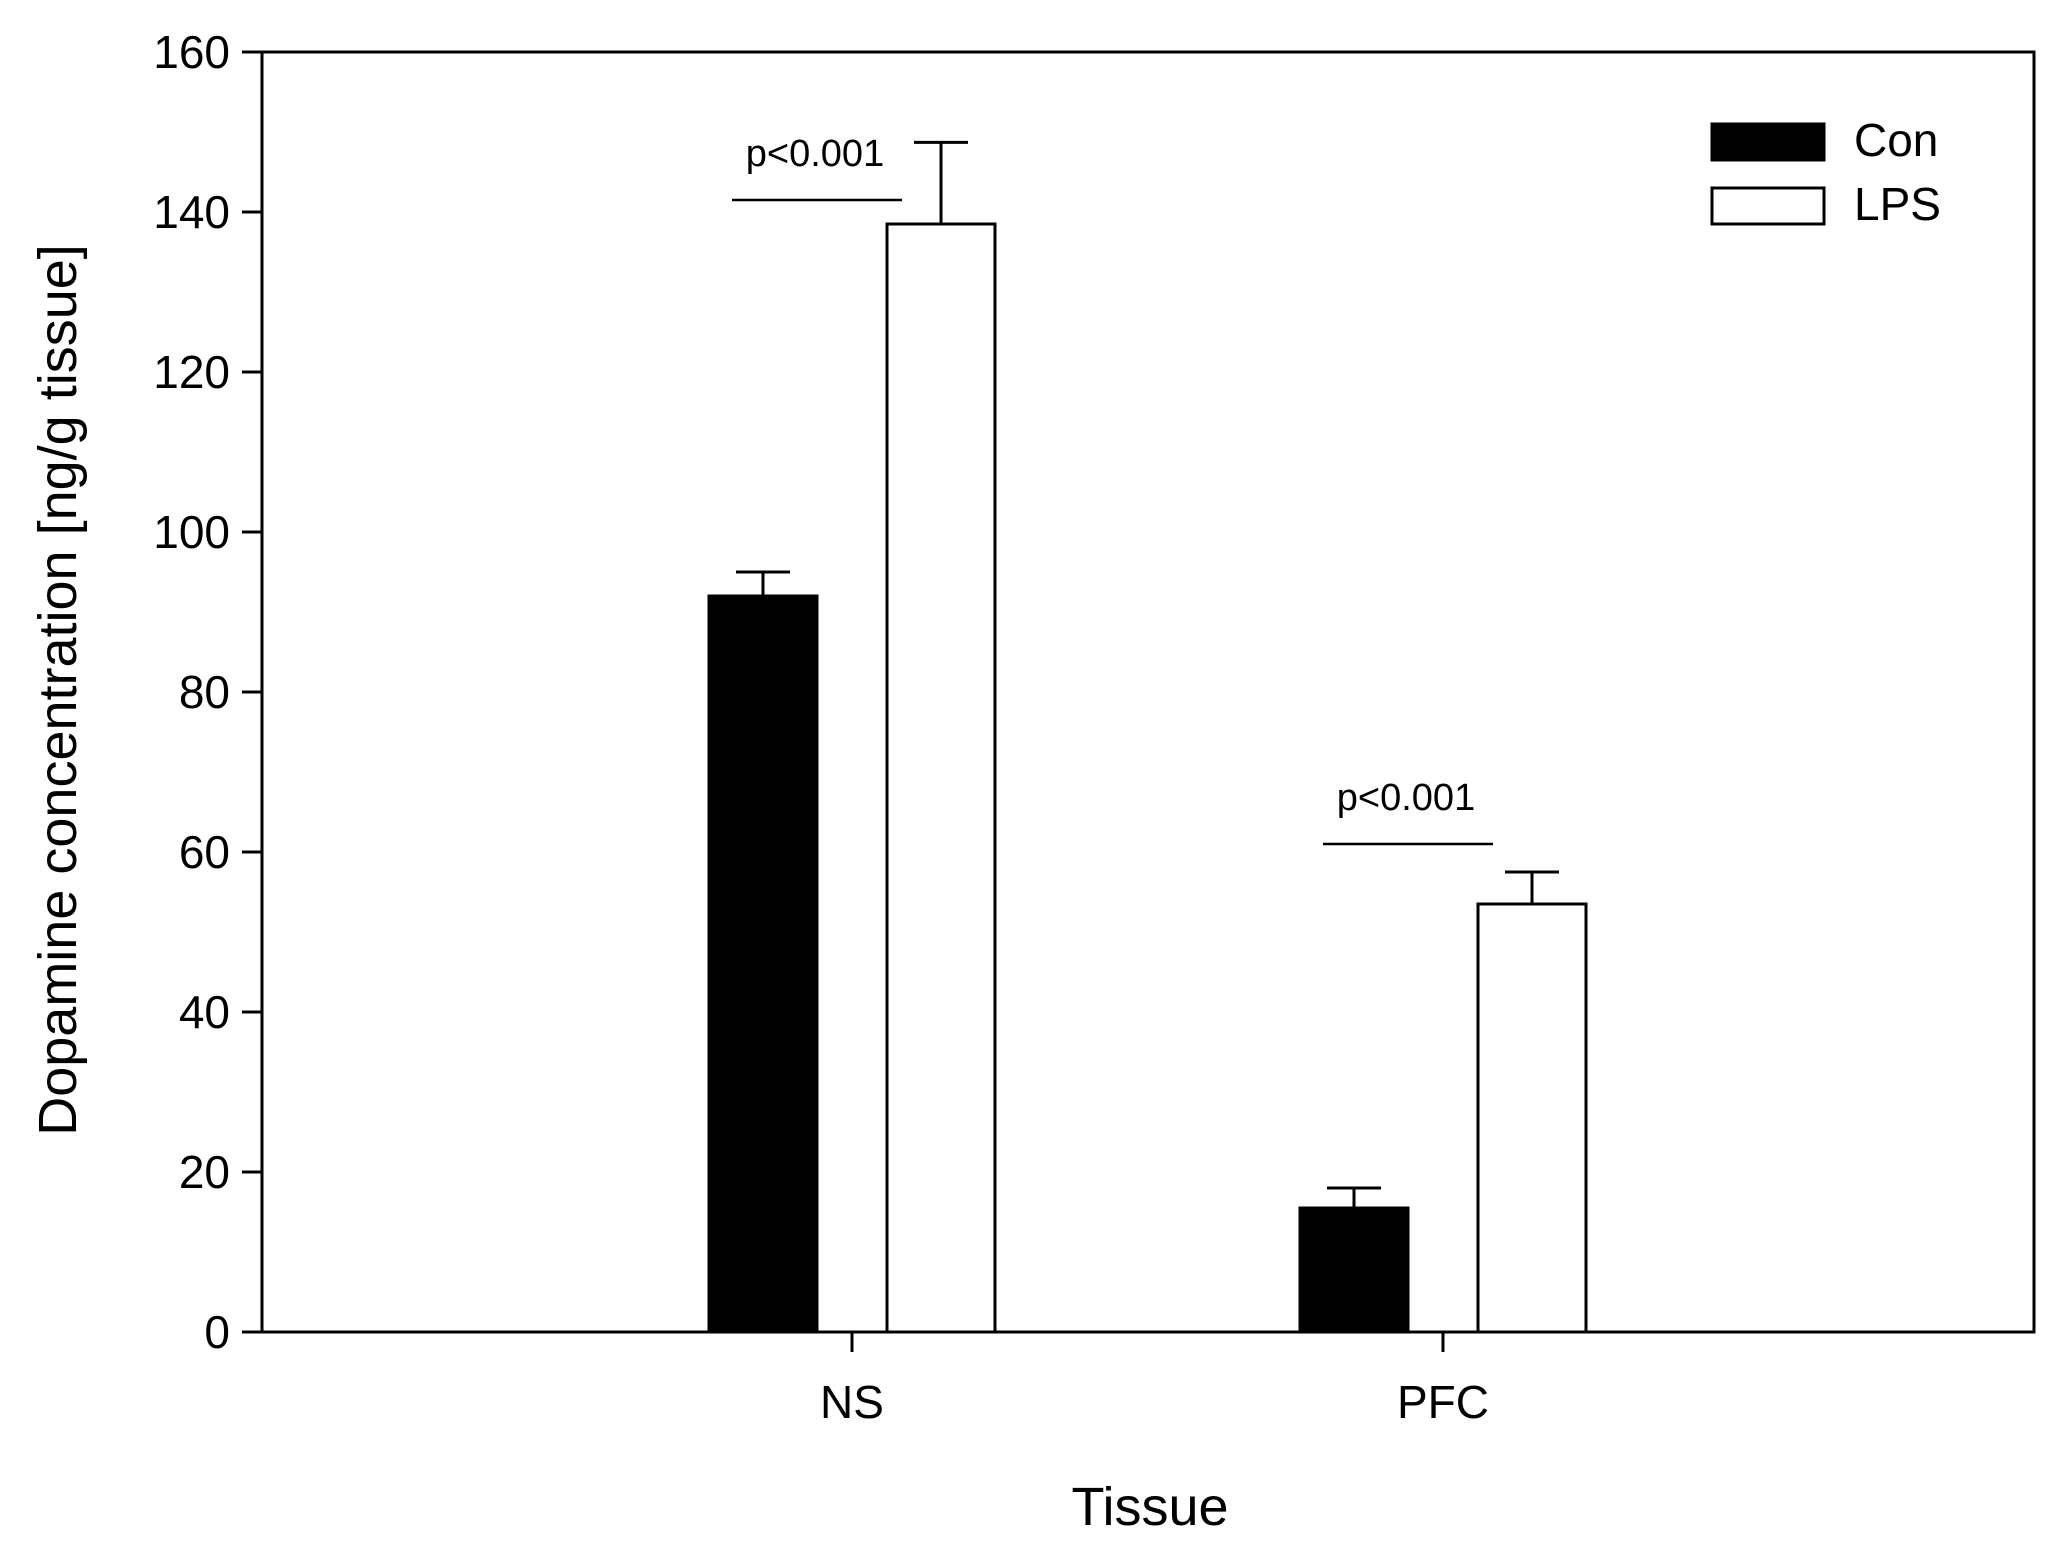  What do you see at coordinates (1768, 142) in the screenshot?
I see `legend-swatch-con` at bounding box center [1768, 142].